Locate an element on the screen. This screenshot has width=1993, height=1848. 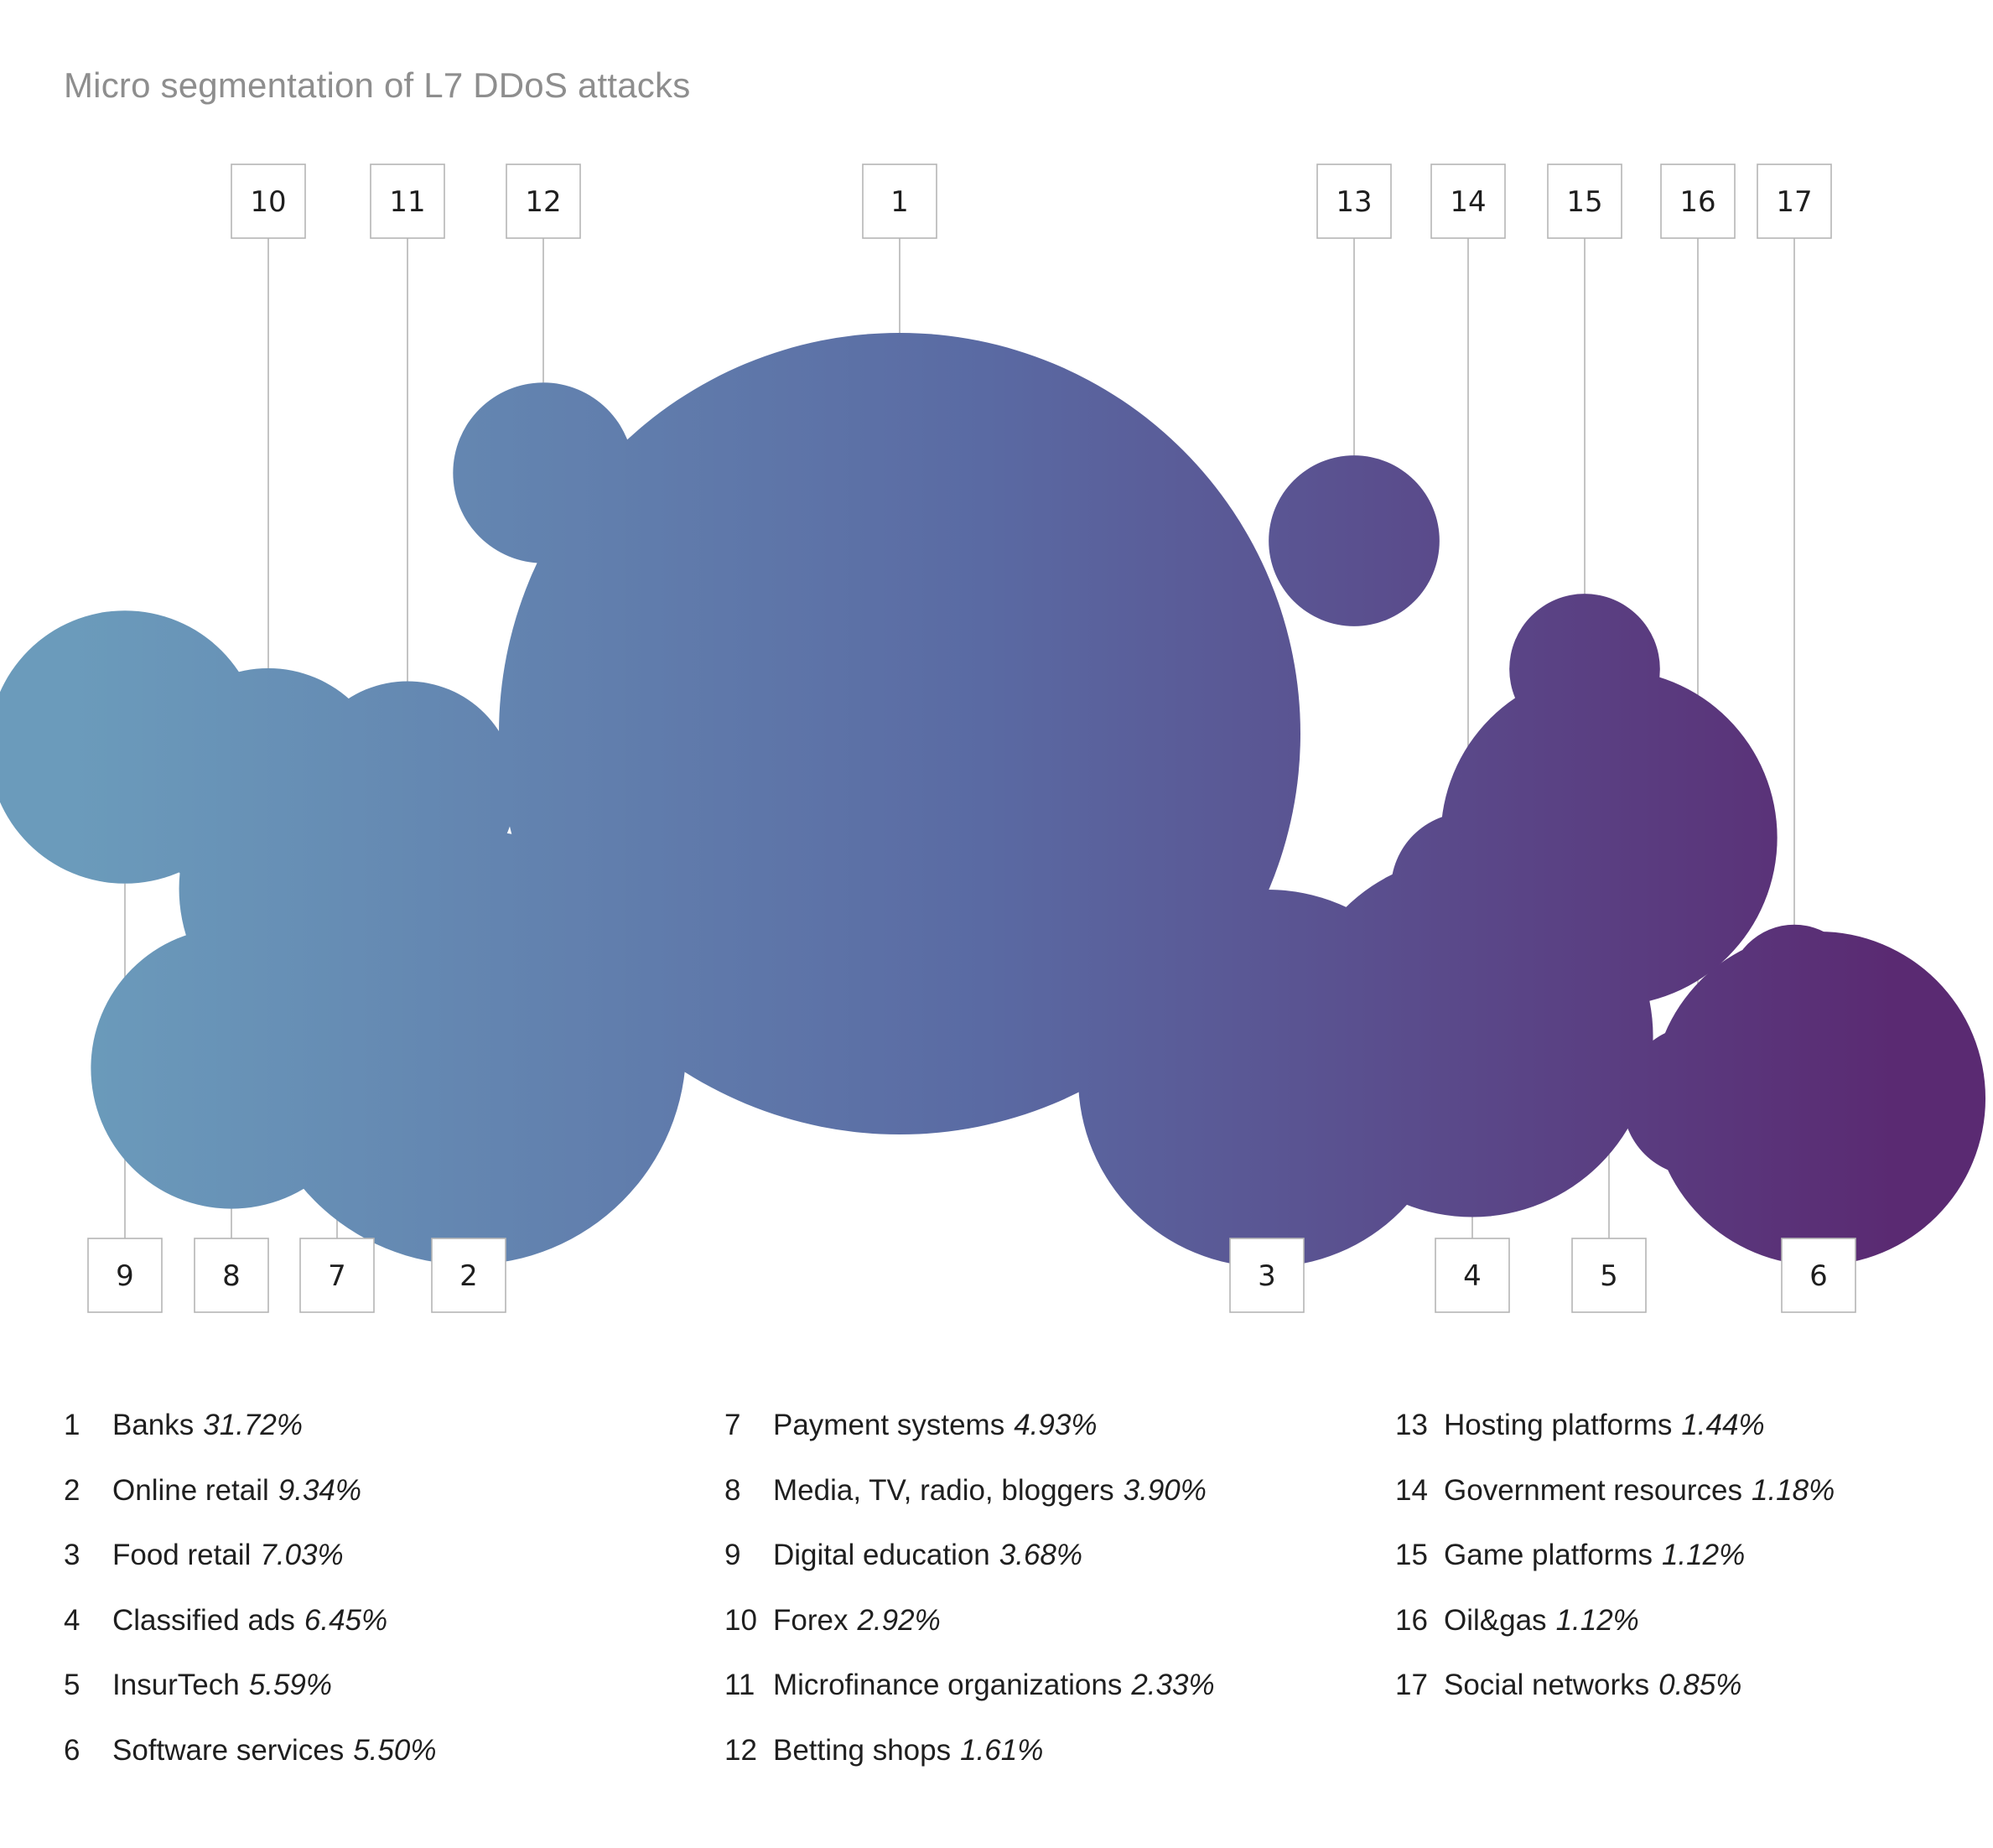
legend-number: 10 is located at coordinates (740, 1620).